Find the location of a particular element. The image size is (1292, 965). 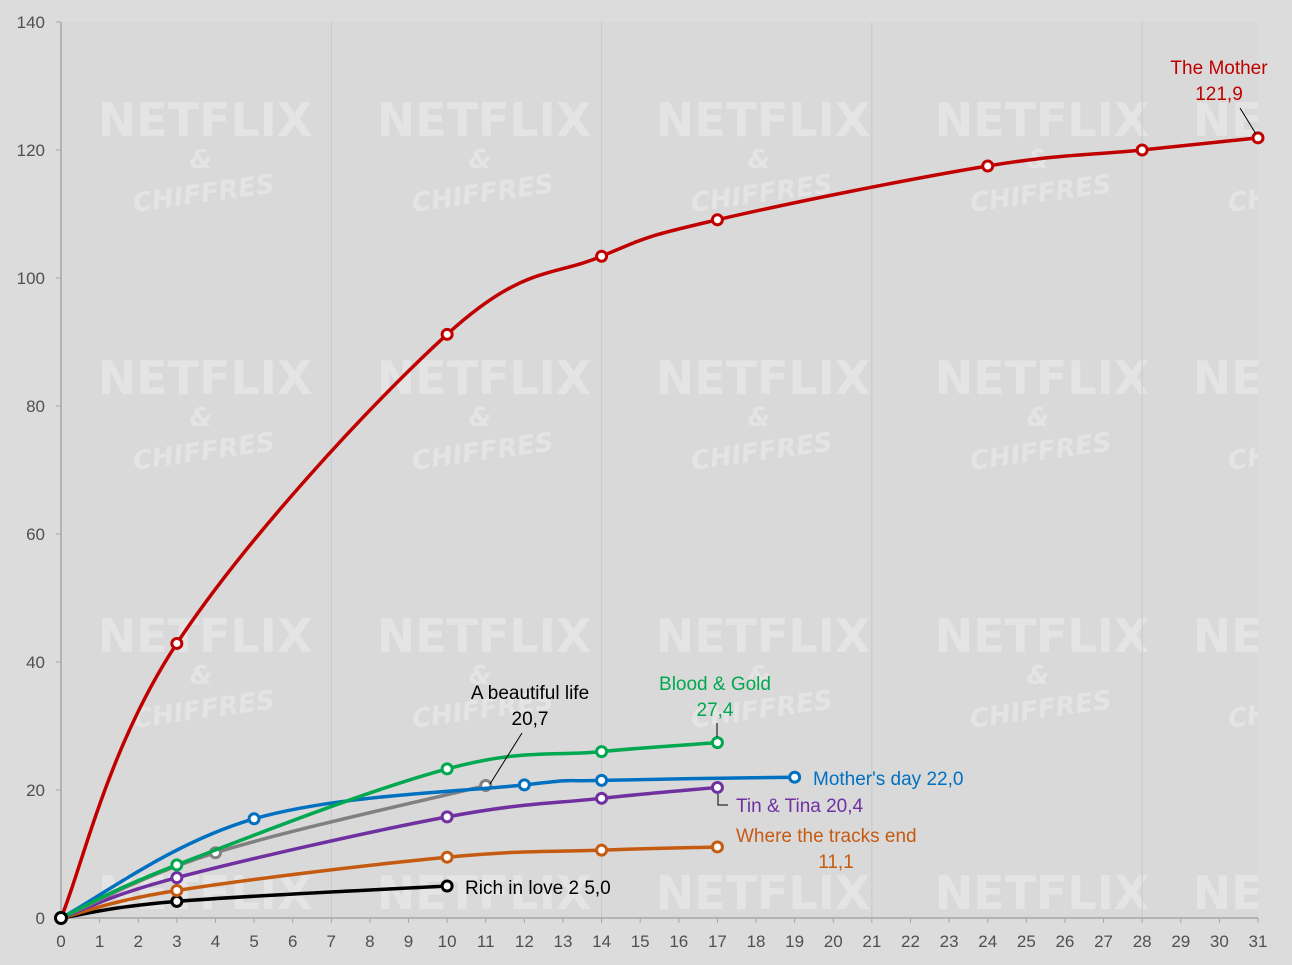

x-tick-label: 28 is located at coordinates (1142, 941).